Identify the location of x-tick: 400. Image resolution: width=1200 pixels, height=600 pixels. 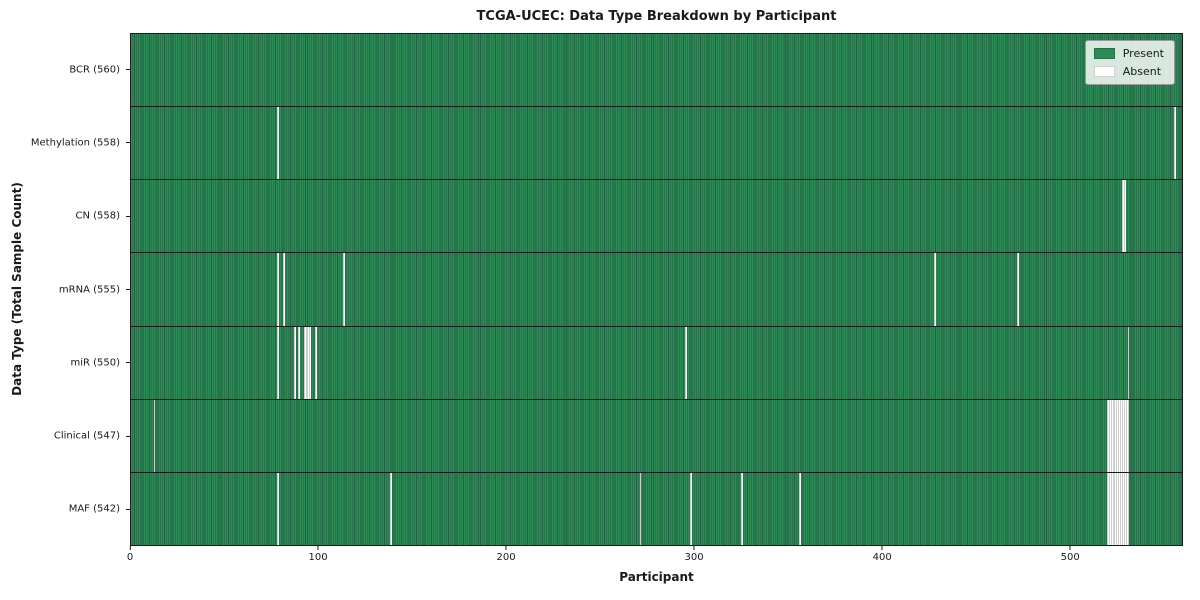
(882, 554).